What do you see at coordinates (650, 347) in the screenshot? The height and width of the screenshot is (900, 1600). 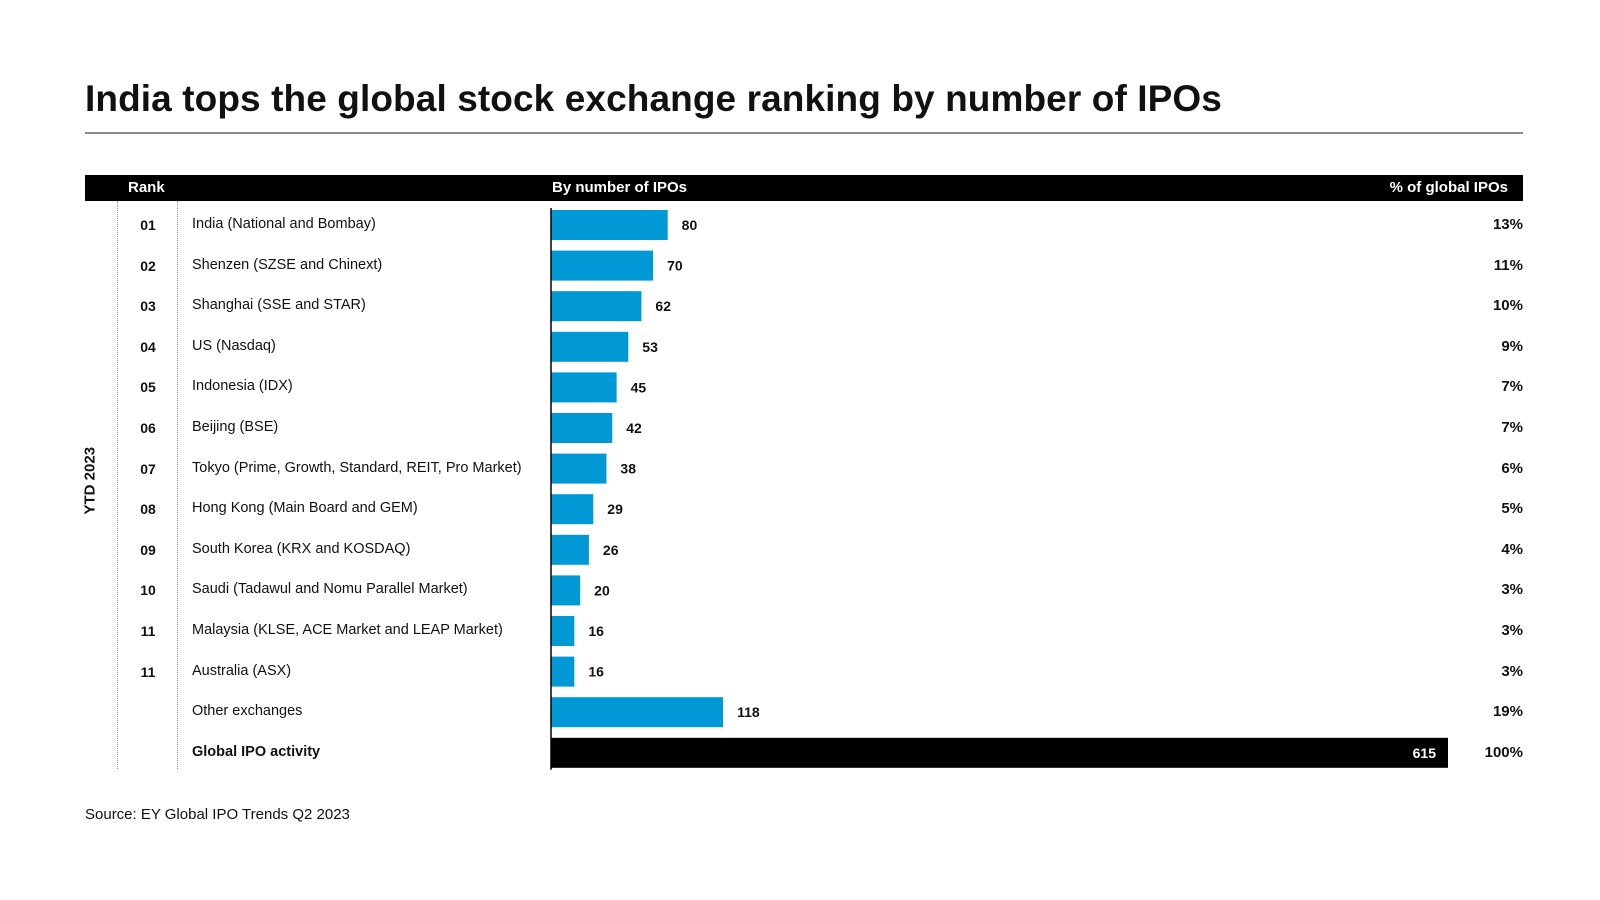 I see `bar-value-label: 53` at bounding box center [650, 347].